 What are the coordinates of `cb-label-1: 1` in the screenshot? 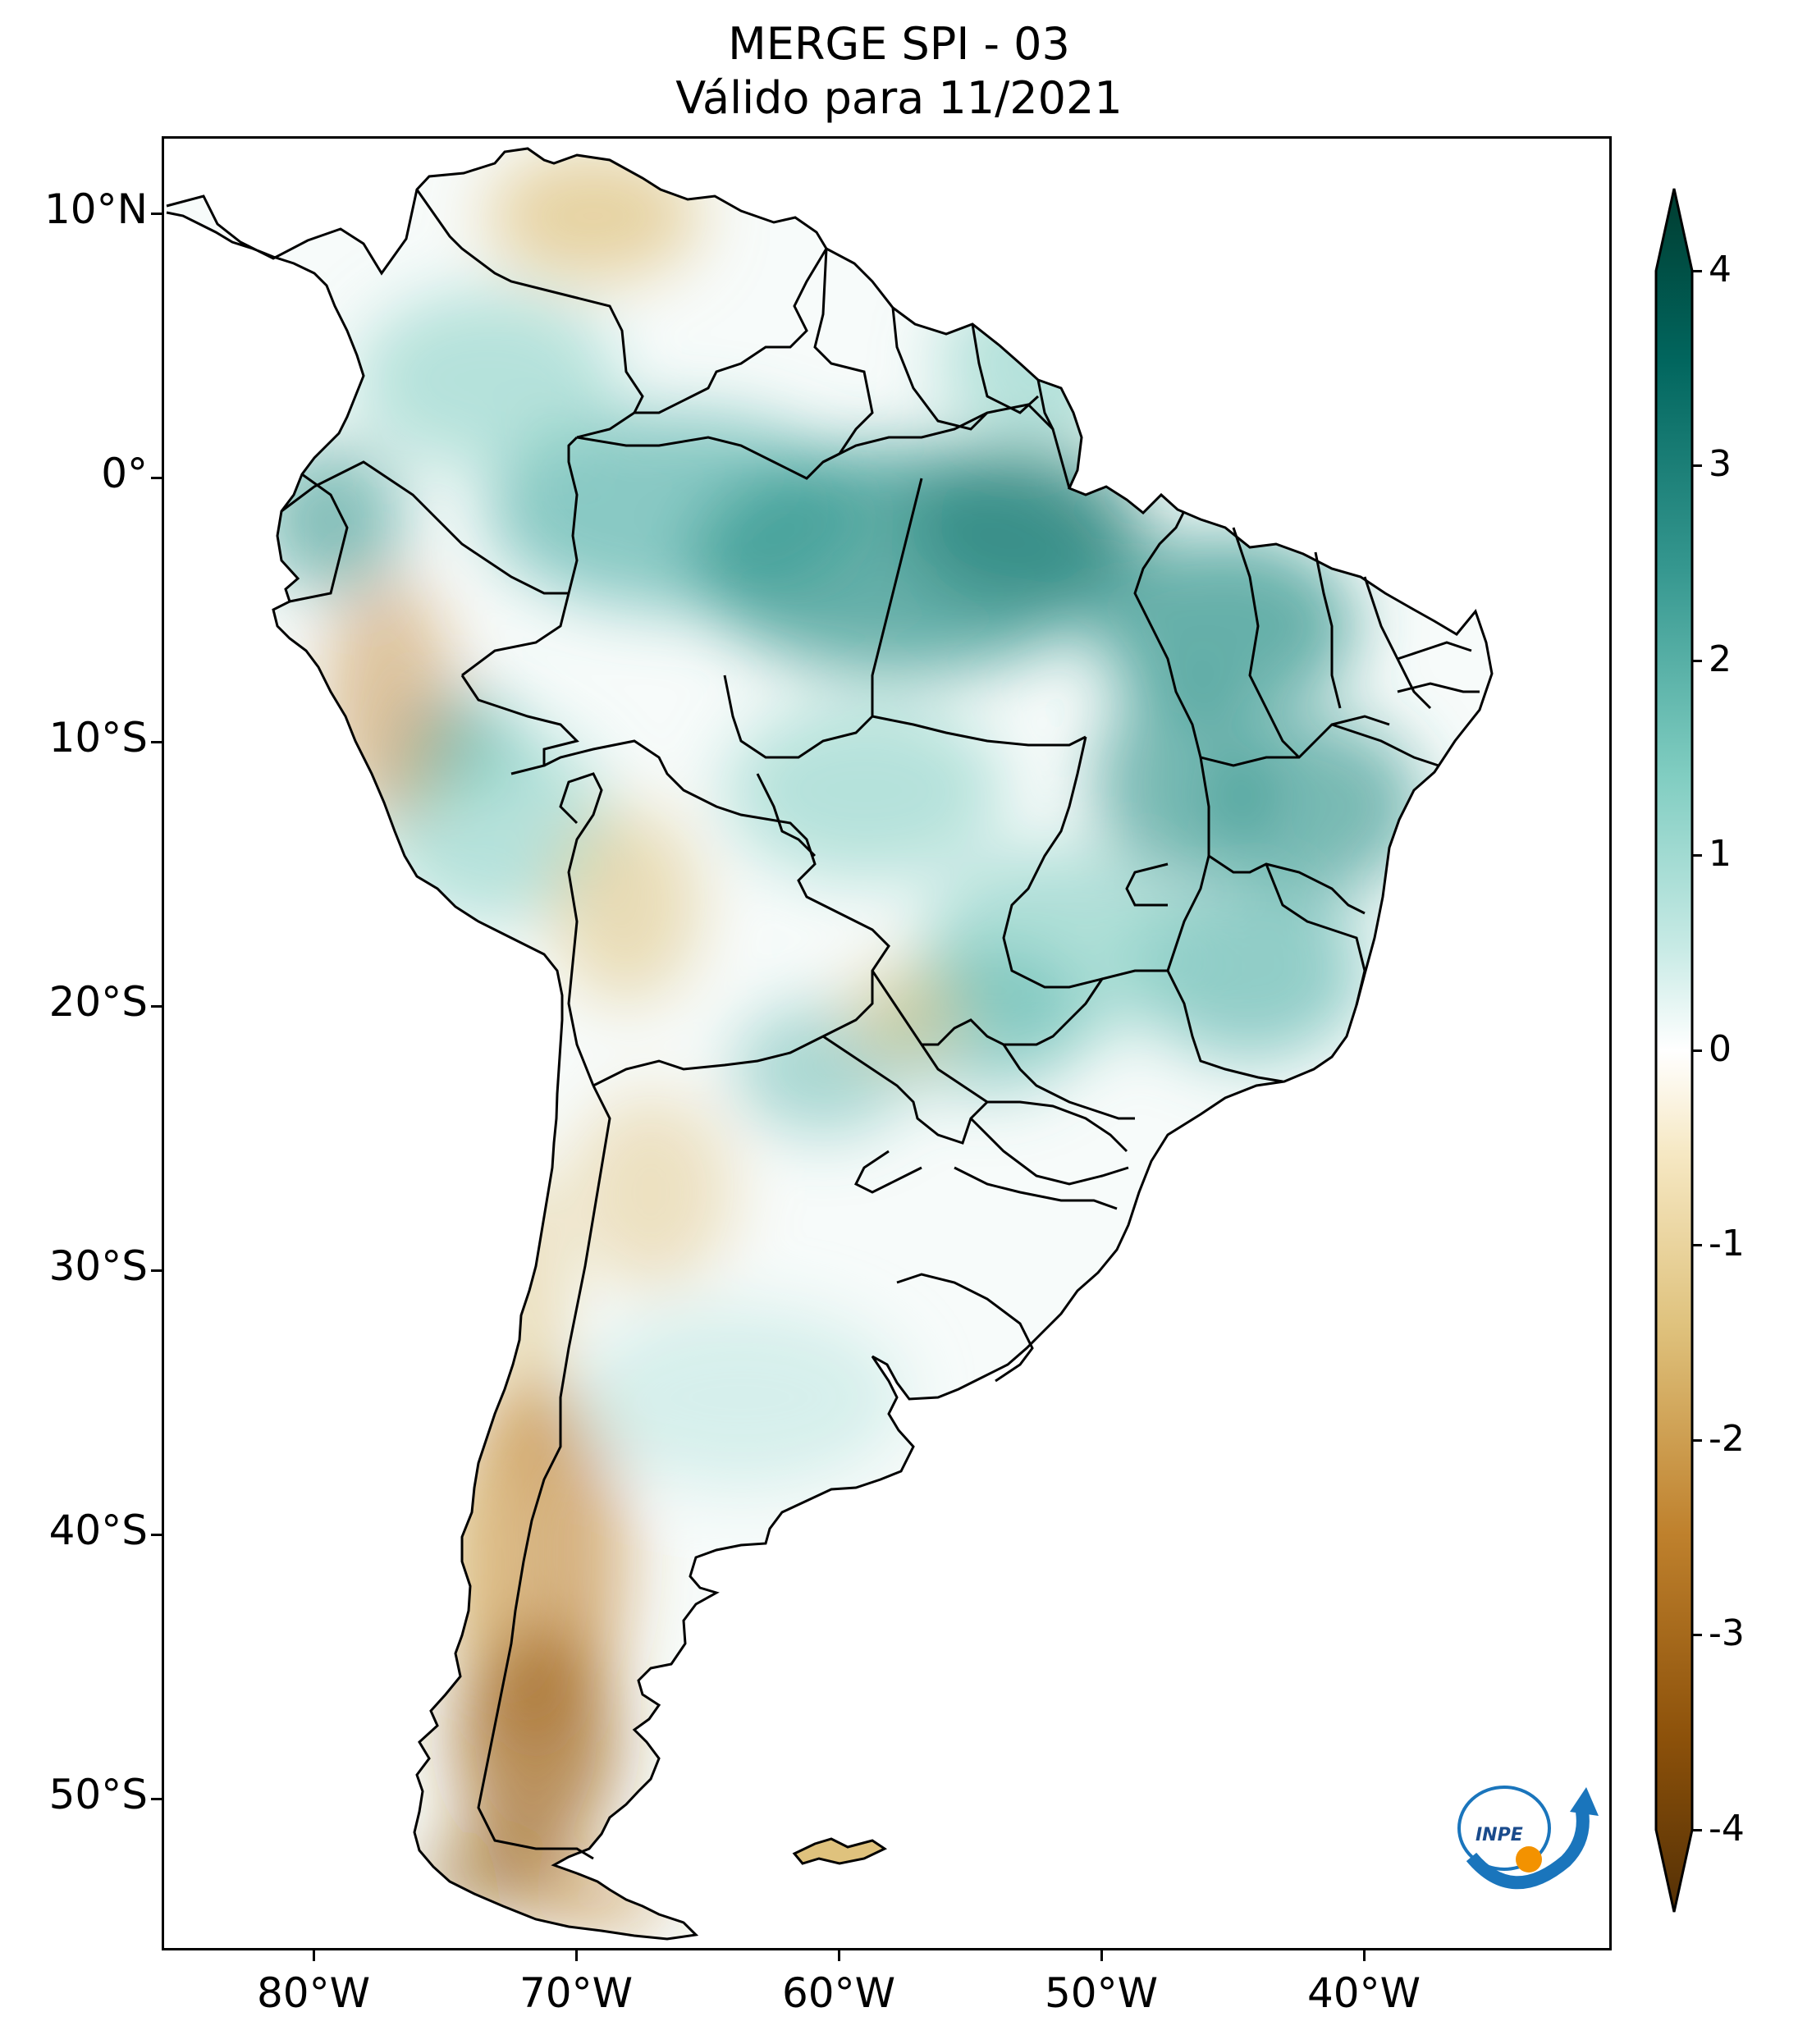 It's located at (1720, 854).